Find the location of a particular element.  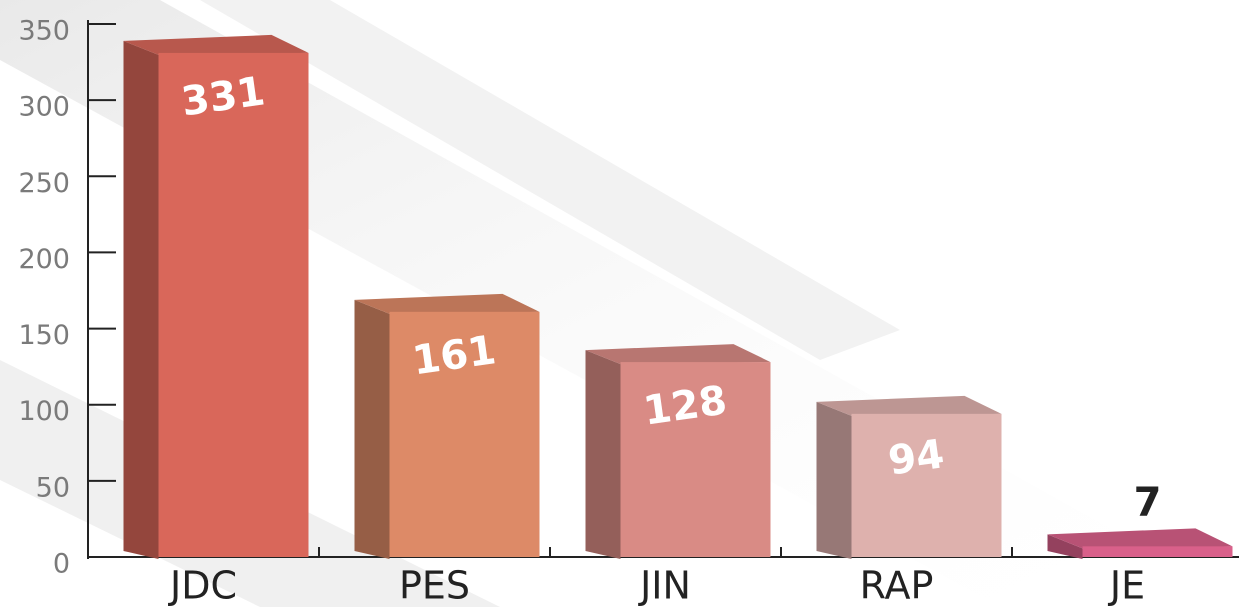

y-tick-label: 250 is located at coordinates (44, 183).